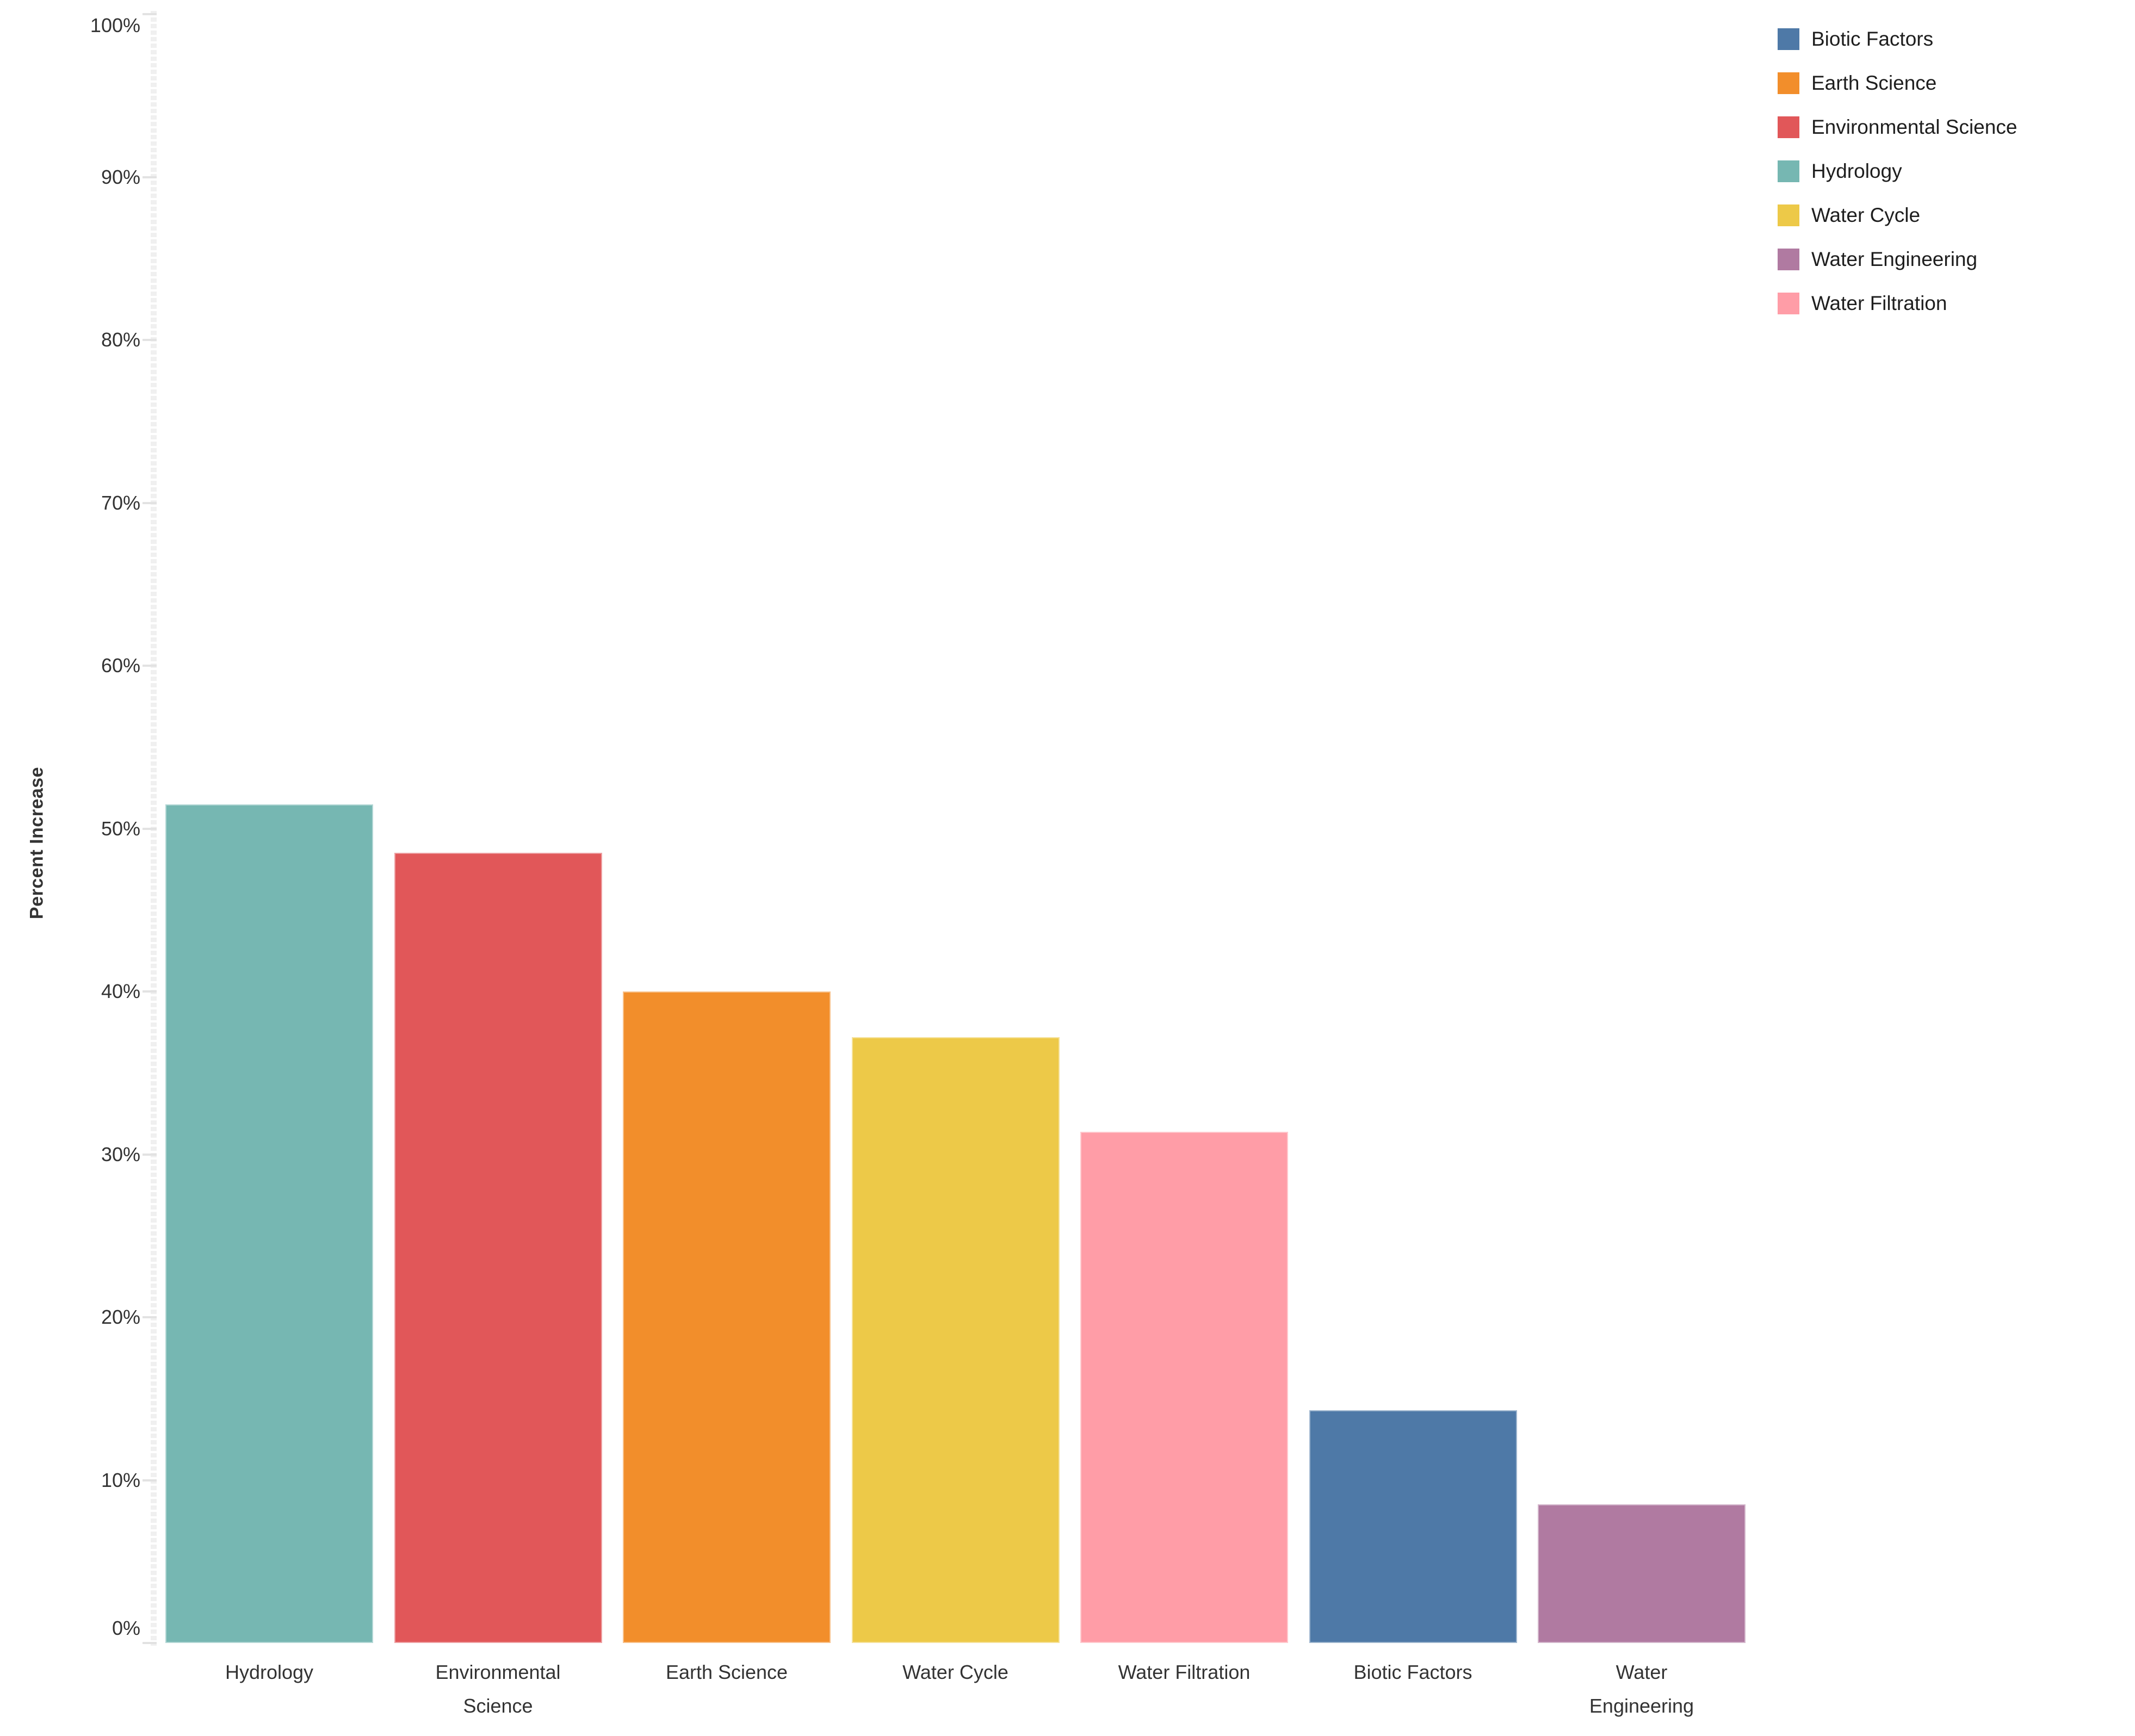 This screenshot has height=1736, width=2135. Describe the element at coordinates (1856, 170) in the screenshot. I see `legend-label: Hydrology` at that location.